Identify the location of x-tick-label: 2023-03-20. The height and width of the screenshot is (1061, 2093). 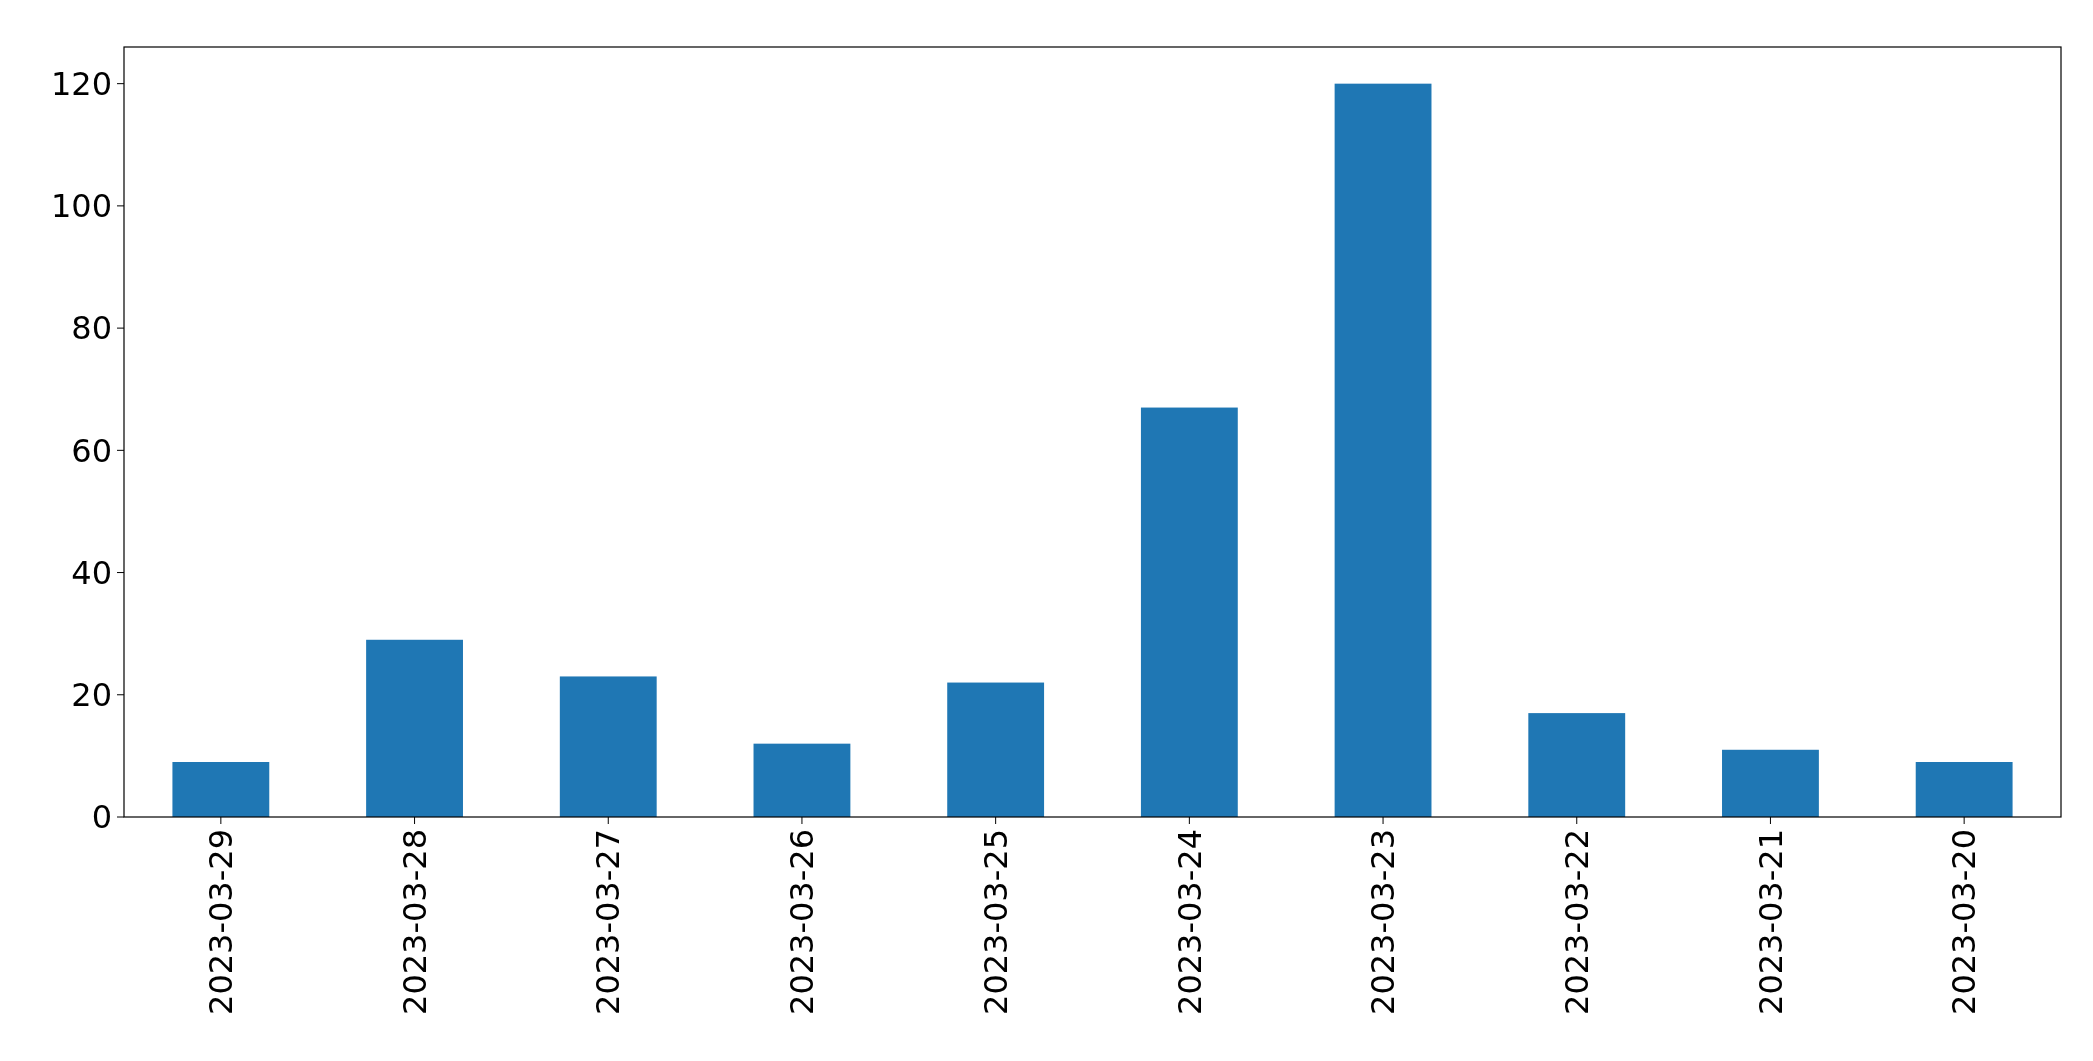
(1964, 922).